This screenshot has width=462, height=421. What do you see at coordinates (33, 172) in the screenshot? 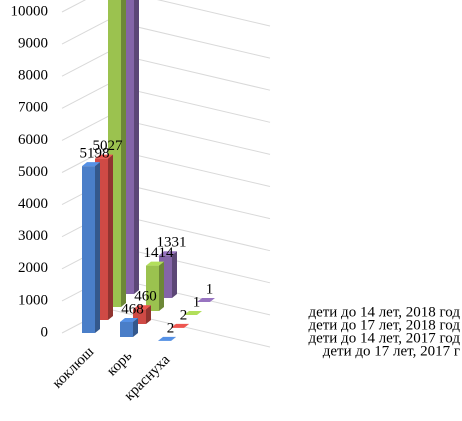
I see `y-tick-label: 5000` at bounding box center [33, 172].